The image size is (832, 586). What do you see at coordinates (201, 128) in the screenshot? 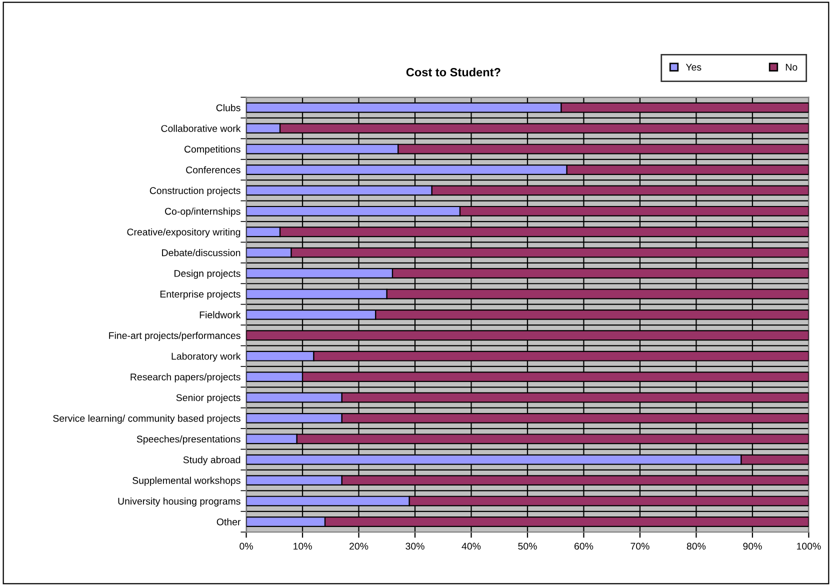
I see `y-tick-label: Collaborative work` at bounding box center [201, 128].